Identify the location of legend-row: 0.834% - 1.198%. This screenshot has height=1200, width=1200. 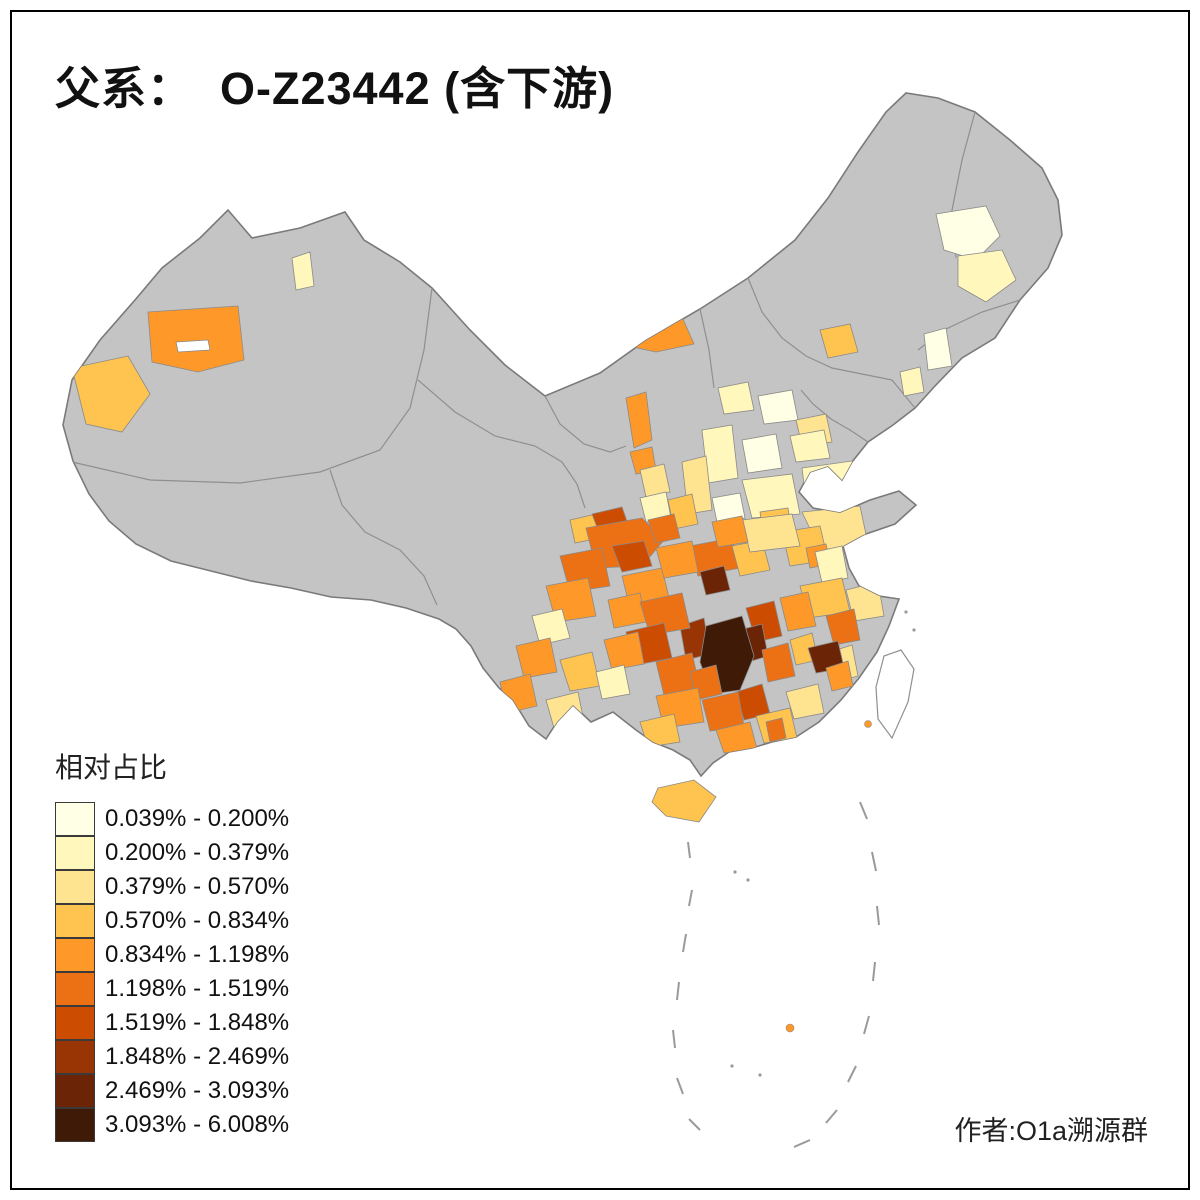
(172, 955).